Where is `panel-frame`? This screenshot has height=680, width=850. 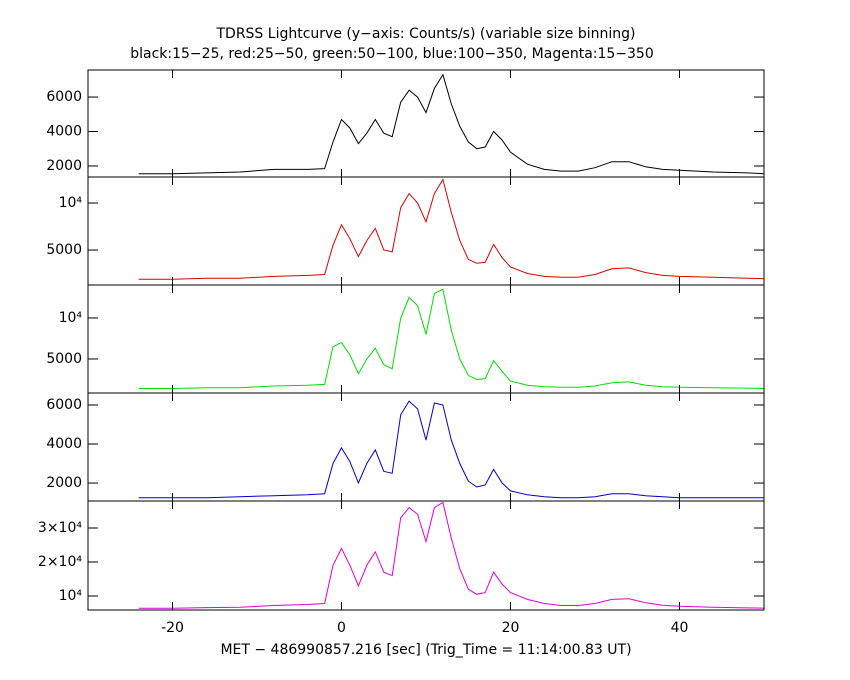 panel-frame is located at coordinates (426, 555).